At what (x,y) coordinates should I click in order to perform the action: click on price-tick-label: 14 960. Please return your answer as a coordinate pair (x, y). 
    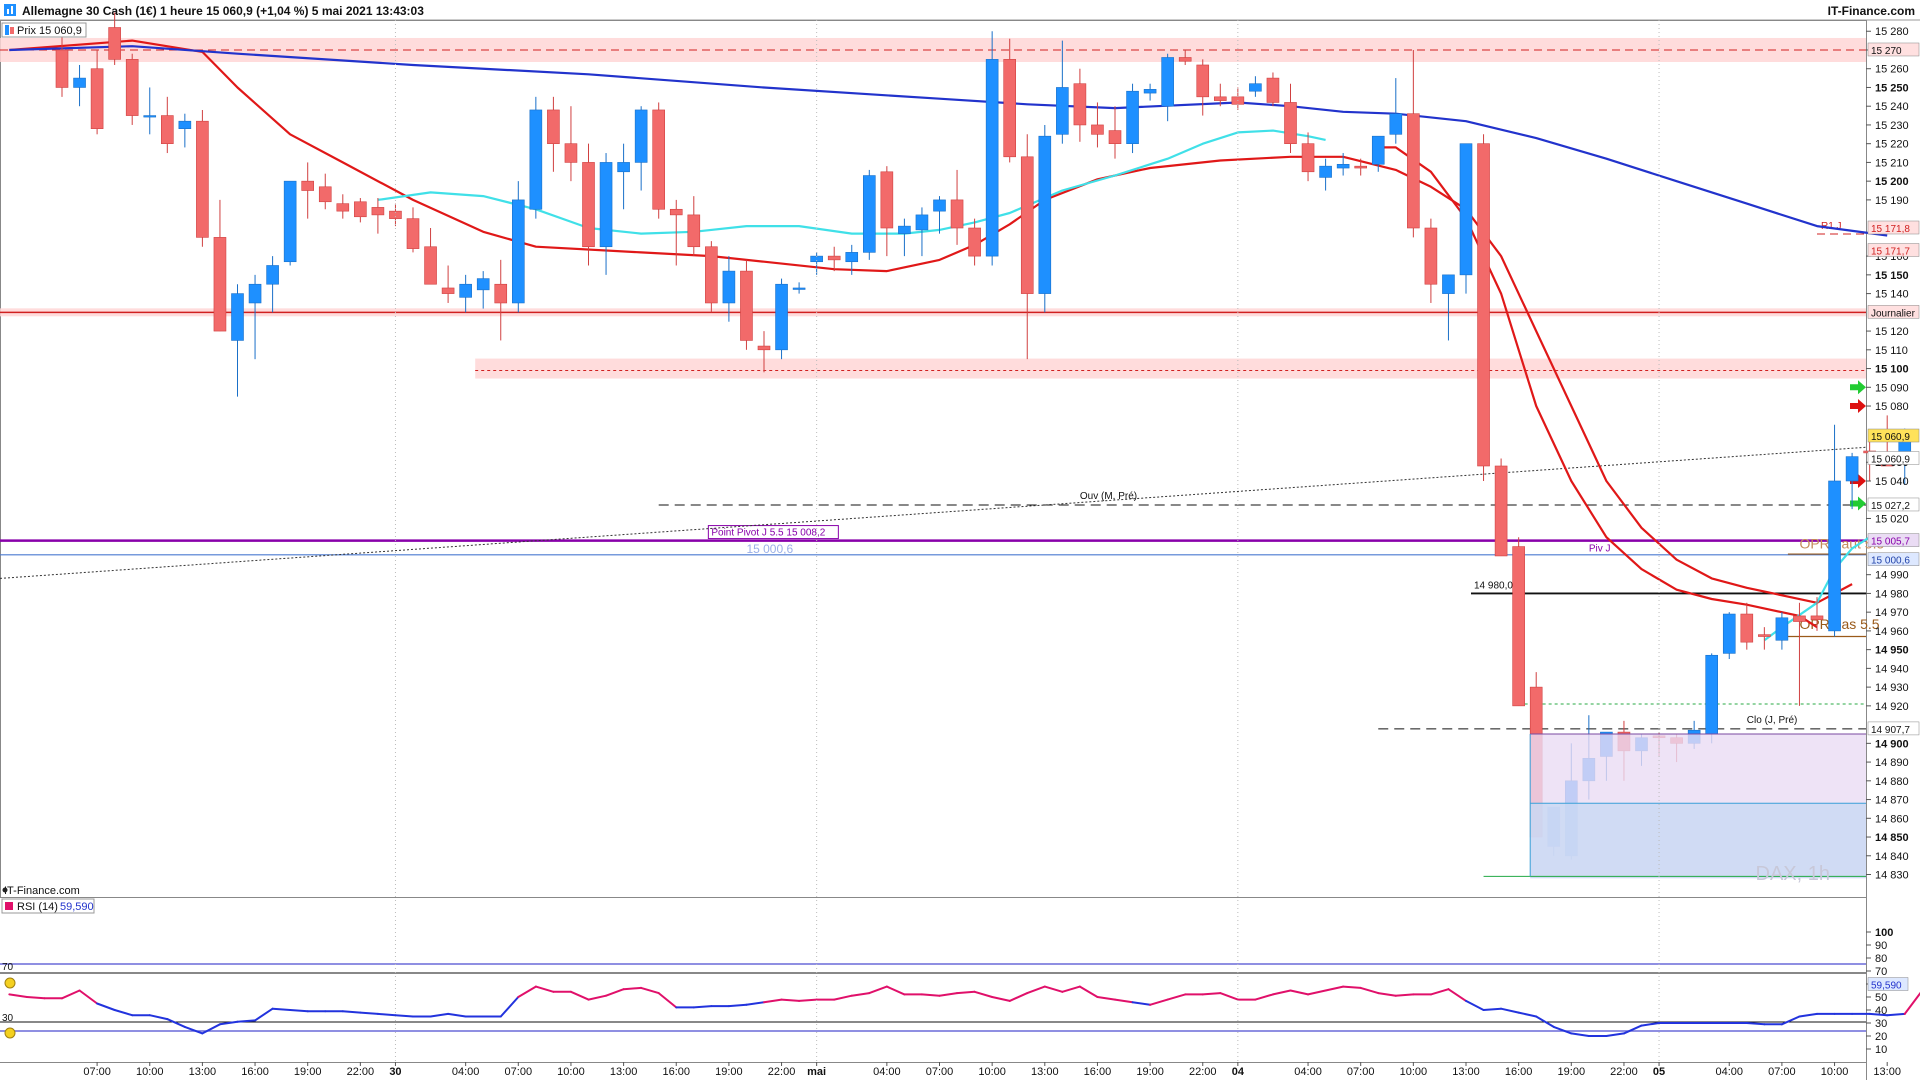
    Looking at the image, I should click on (1892, 632).